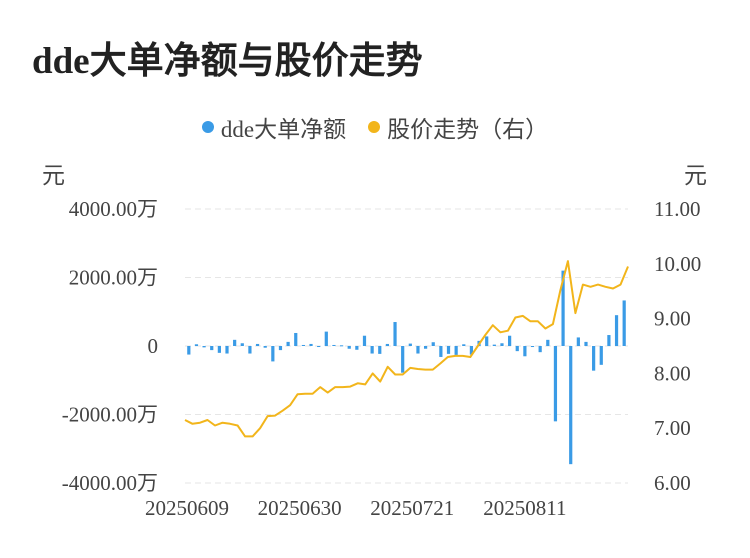 Image resolution: width=750 pixels, height=558 pixels. Describe the element at coordinates (227, 61) in the screenshot. I see `page-title: dde大单净额与股价走势` at that location.